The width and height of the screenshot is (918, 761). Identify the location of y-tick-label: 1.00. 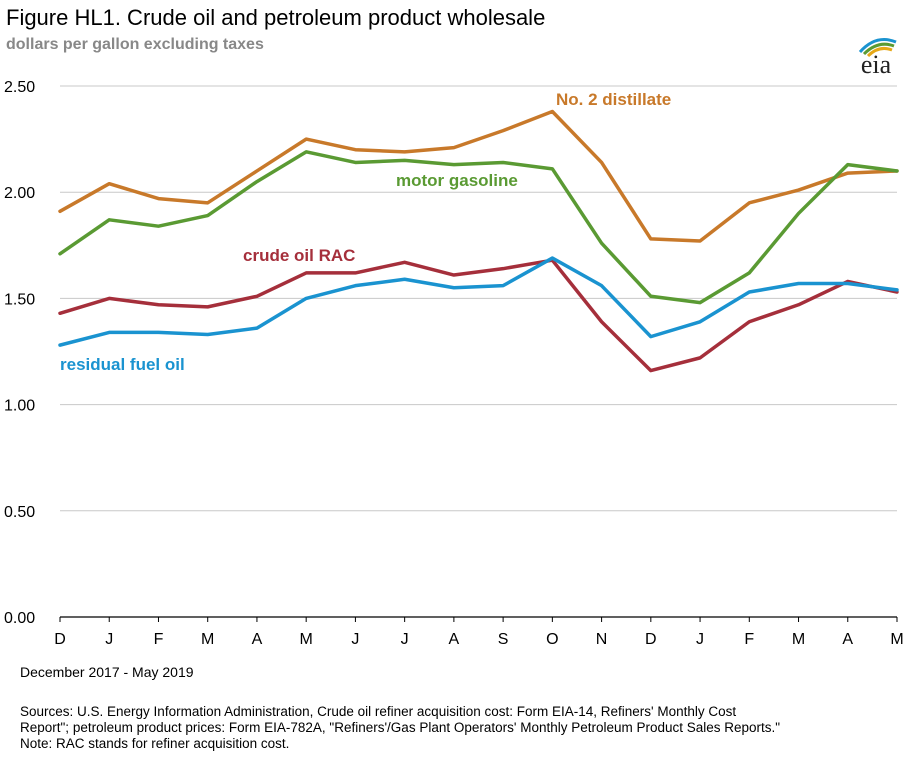
(19, 406).